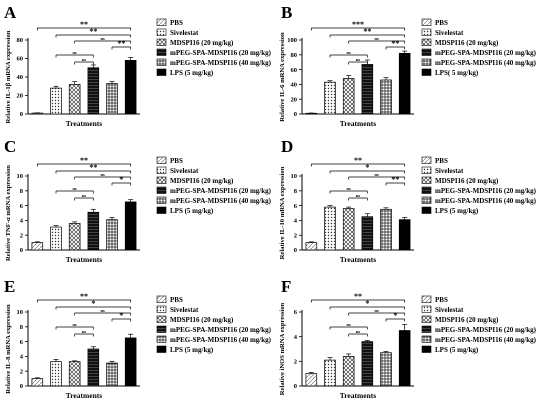  Describe the element at coordinates (282, 77) in the screenshot. I see `y-axis-label: Relative IL-6 mRNA expression` at that location.